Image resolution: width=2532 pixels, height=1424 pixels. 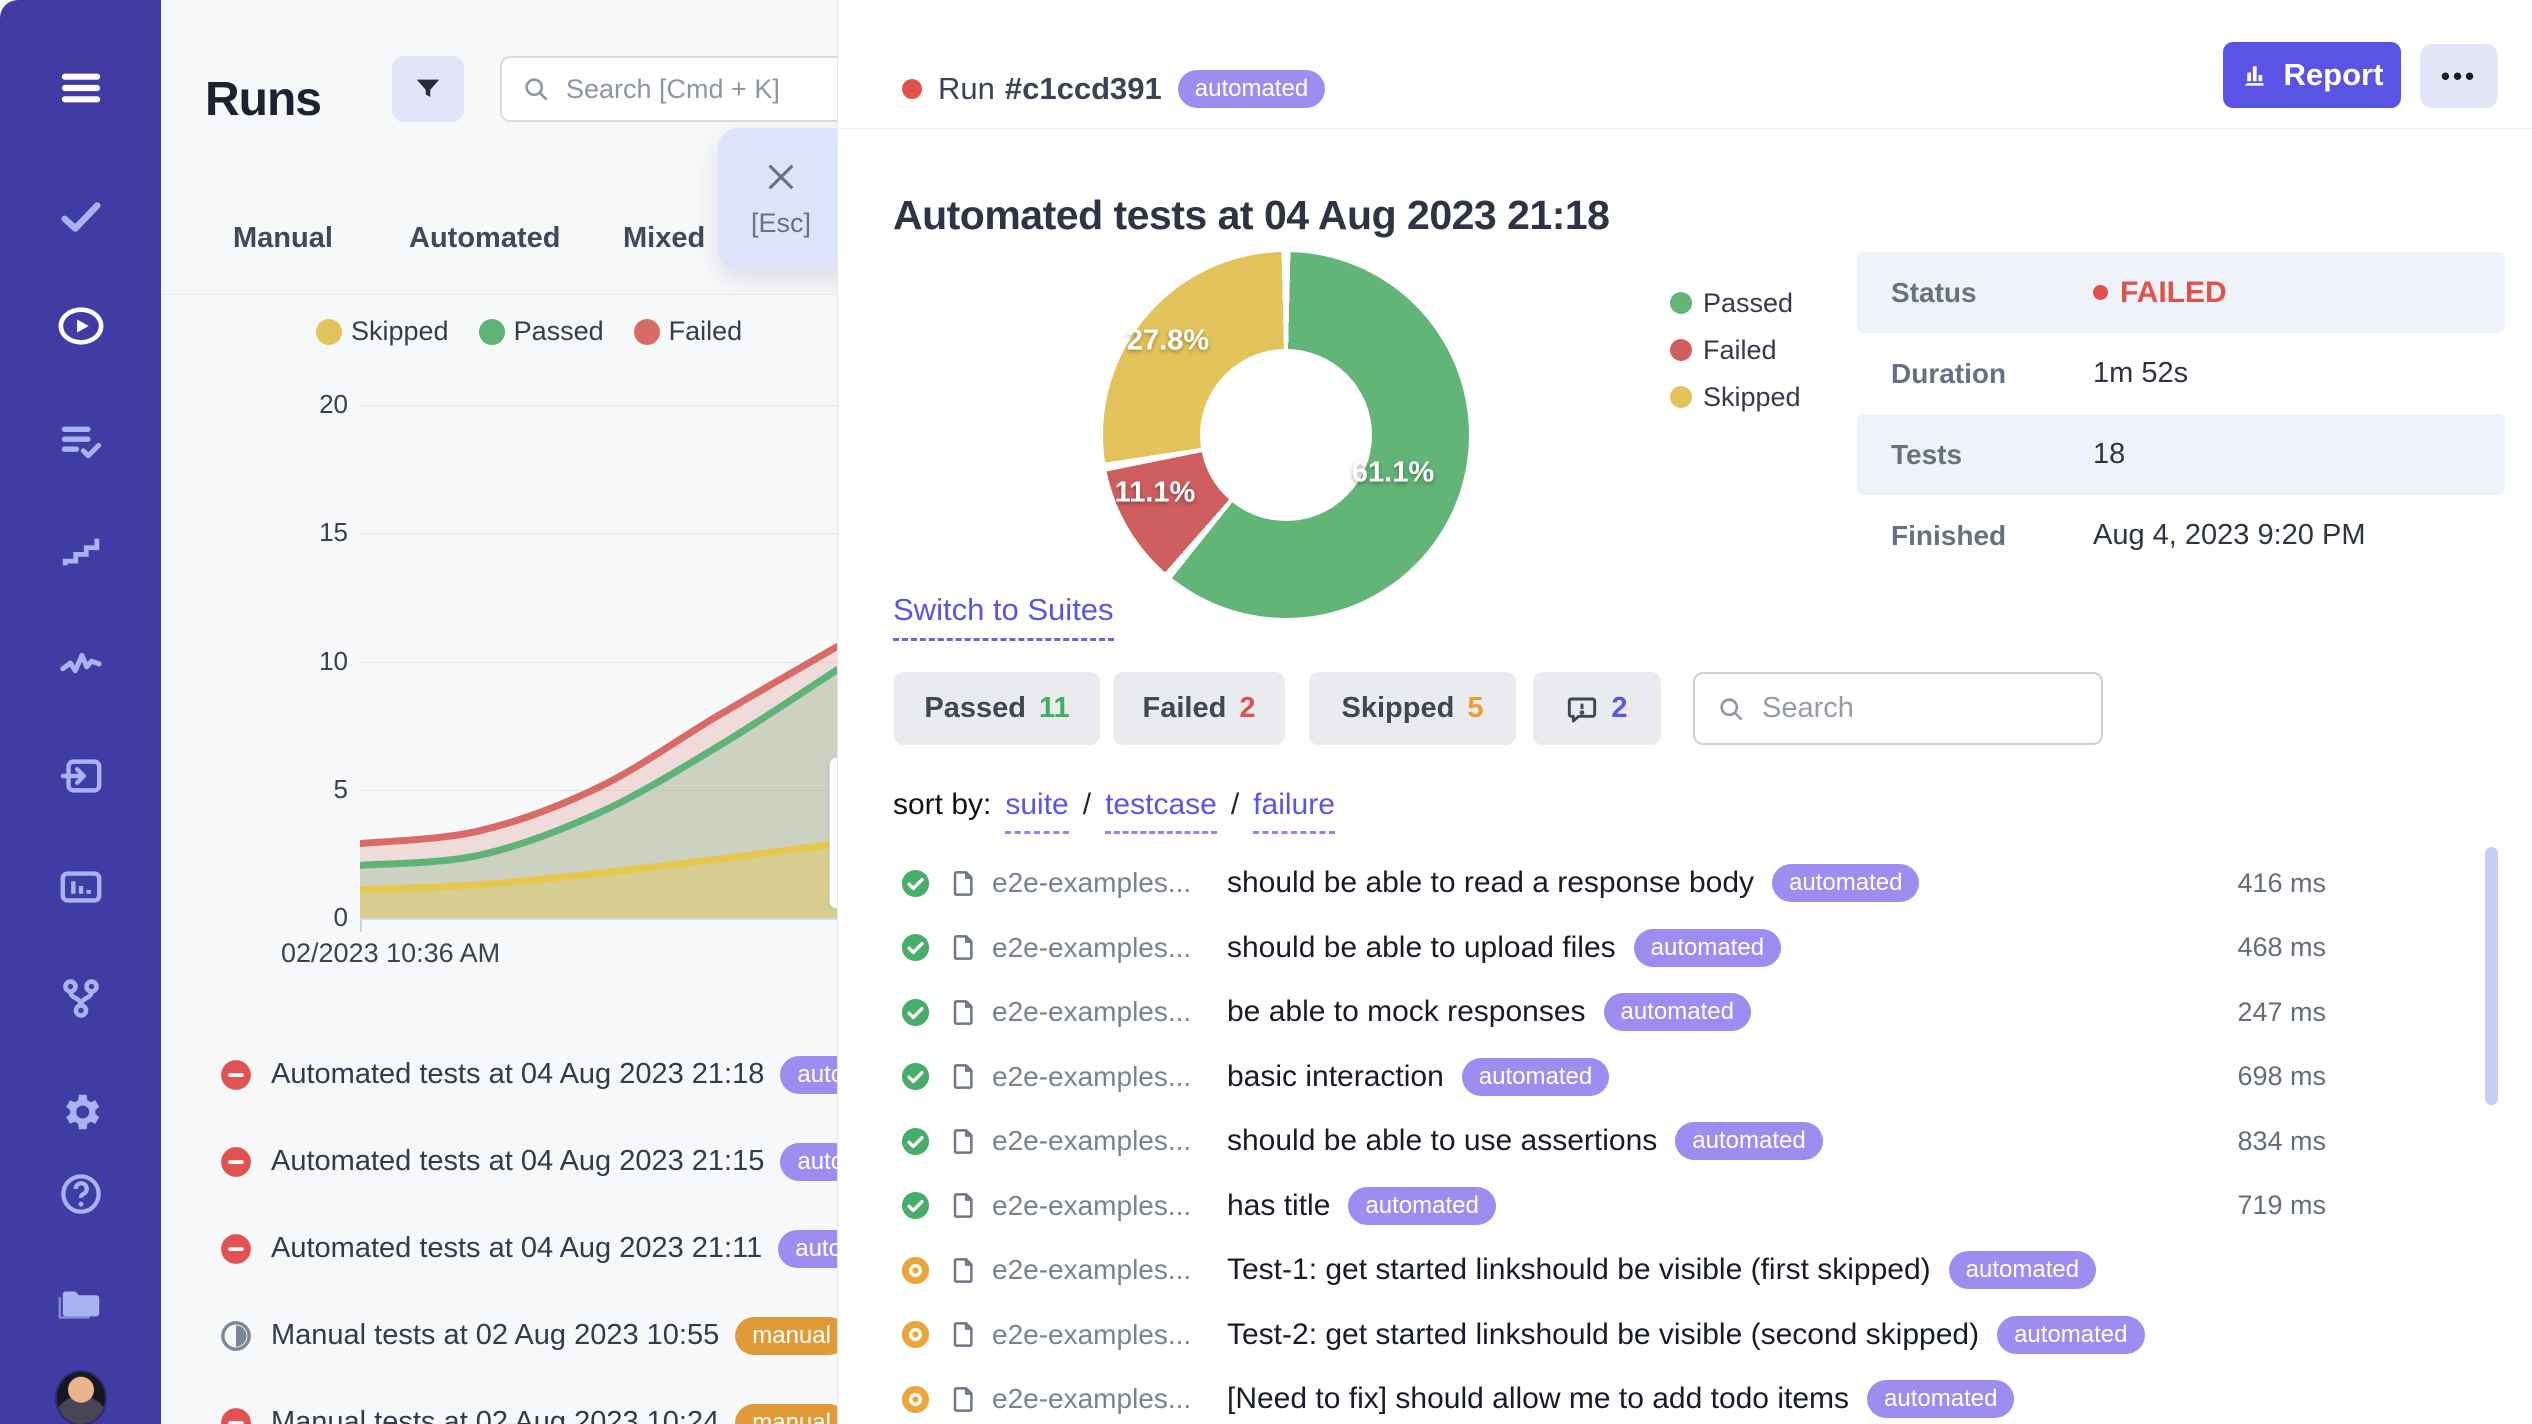 What do you see at coordinates (81, 216) in the screenshot?
I see `sidebar-item-check-icon` at bounding box center [81, 216].